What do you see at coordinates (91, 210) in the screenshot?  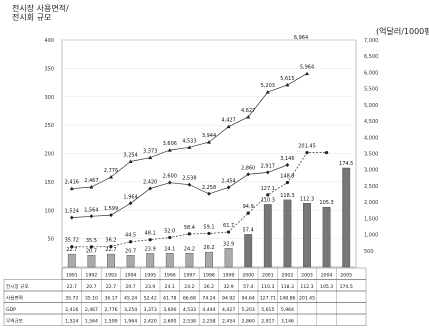 I see `point-label: 1,564` at bounding box center [91, 210].